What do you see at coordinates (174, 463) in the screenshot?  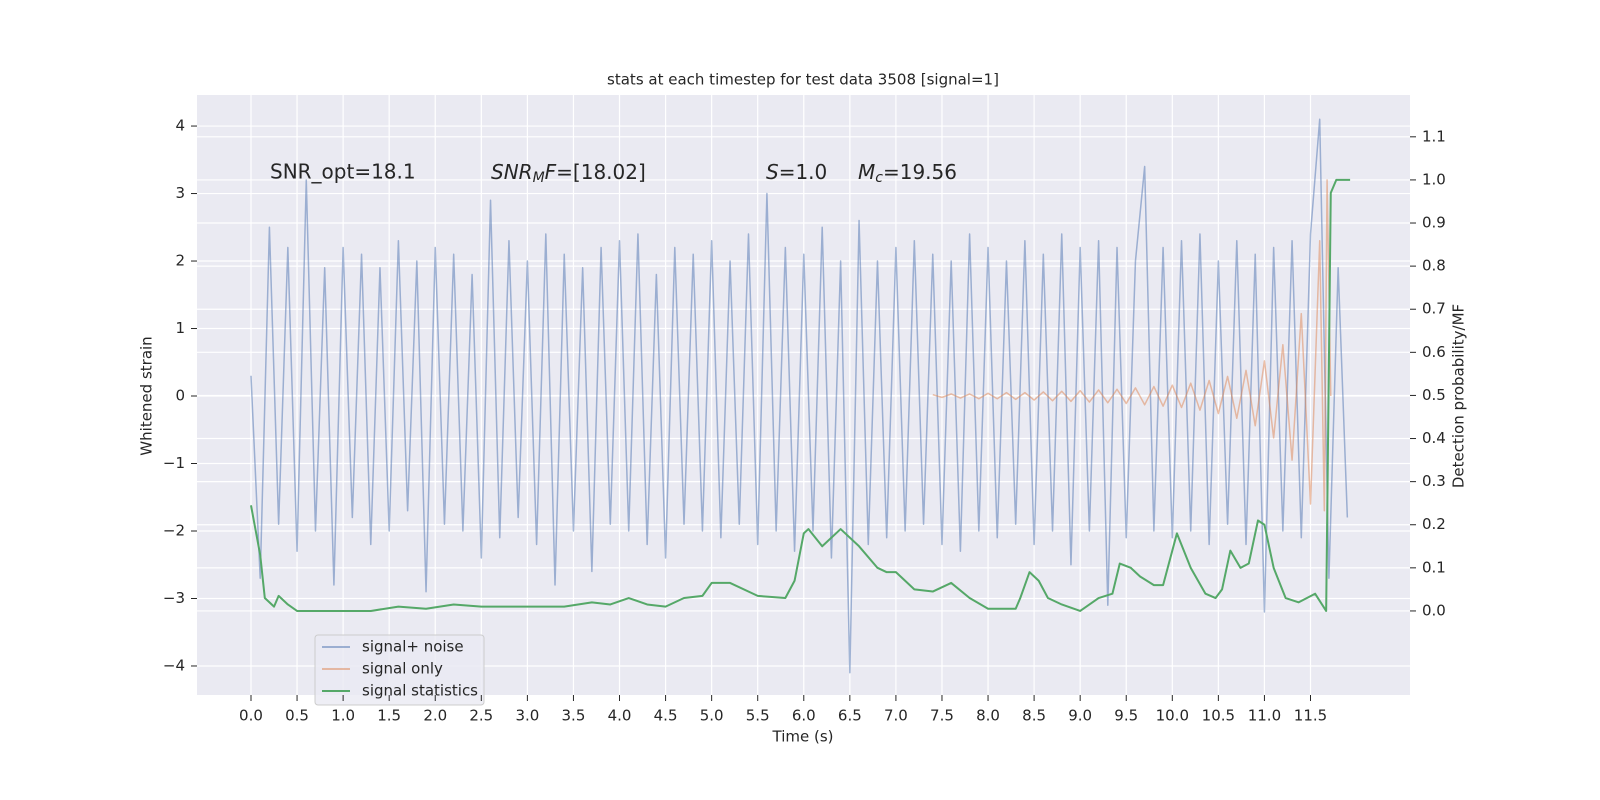 I see `y-tick-label: −1` at bounding box center [174, 463].